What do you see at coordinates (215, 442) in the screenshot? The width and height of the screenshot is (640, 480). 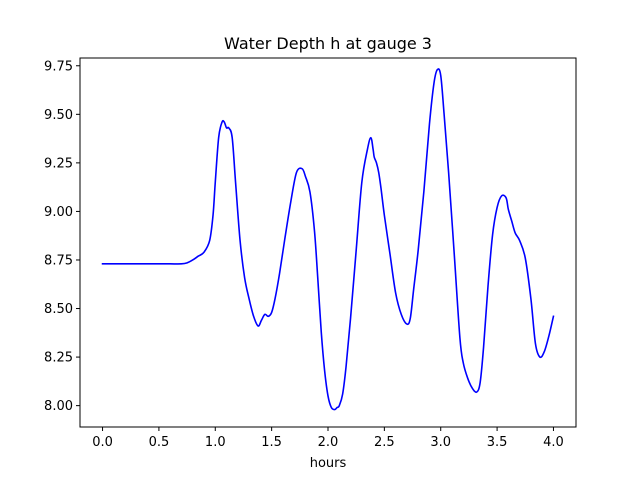 I see `x-tick-label: 1.0` at bounding box center [215, 442].